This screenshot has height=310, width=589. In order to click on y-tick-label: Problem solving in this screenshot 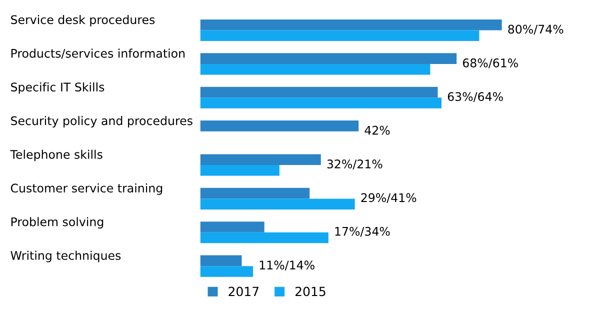, I will do `click(57, 223)`.